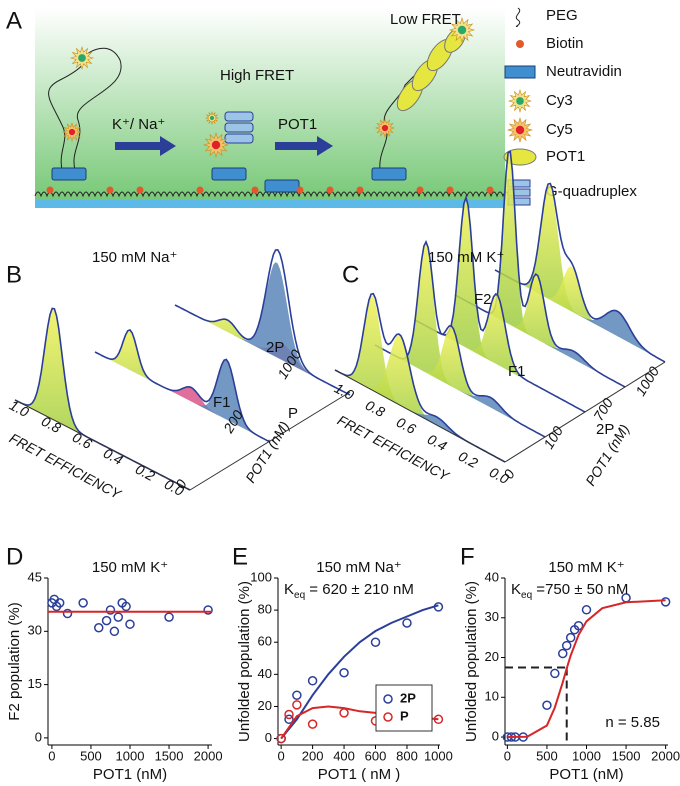 This screenshot has height=786, width=680. I want to click on x-tick-label: 800, so click(407, 755).